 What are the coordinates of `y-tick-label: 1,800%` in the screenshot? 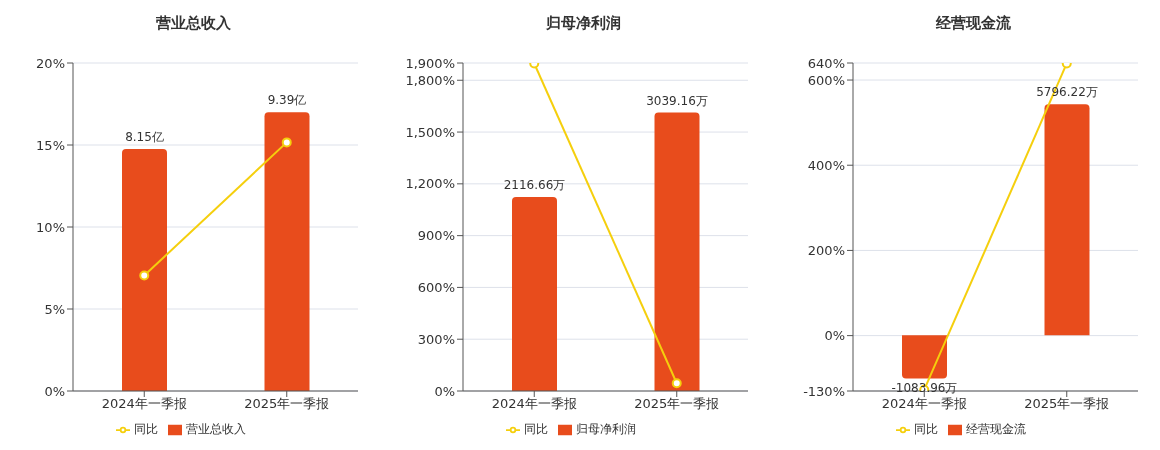 It's located at (430, 80).